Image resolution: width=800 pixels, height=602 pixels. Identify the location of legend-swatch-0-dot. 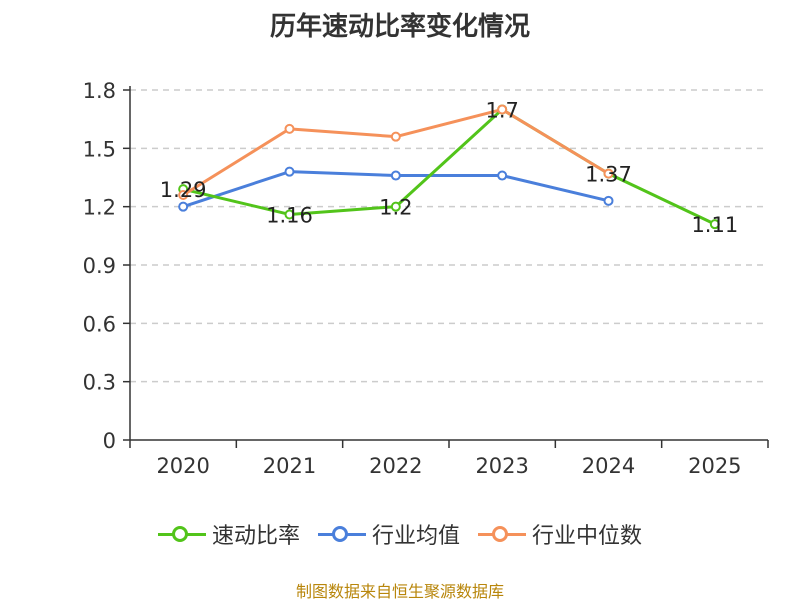
(179, 534).